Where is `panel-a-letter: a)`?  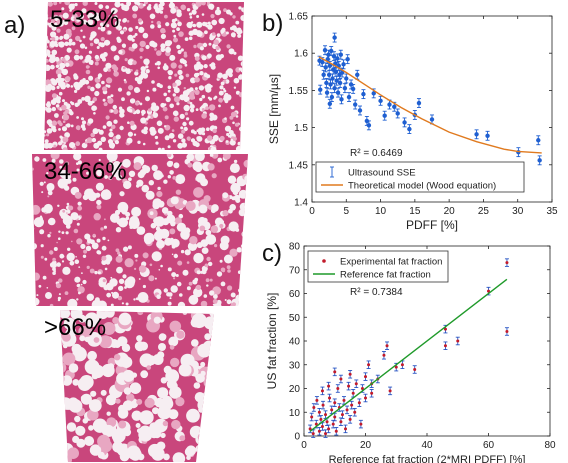 panel-a-letter: a) is located at coordinates (15, 25).